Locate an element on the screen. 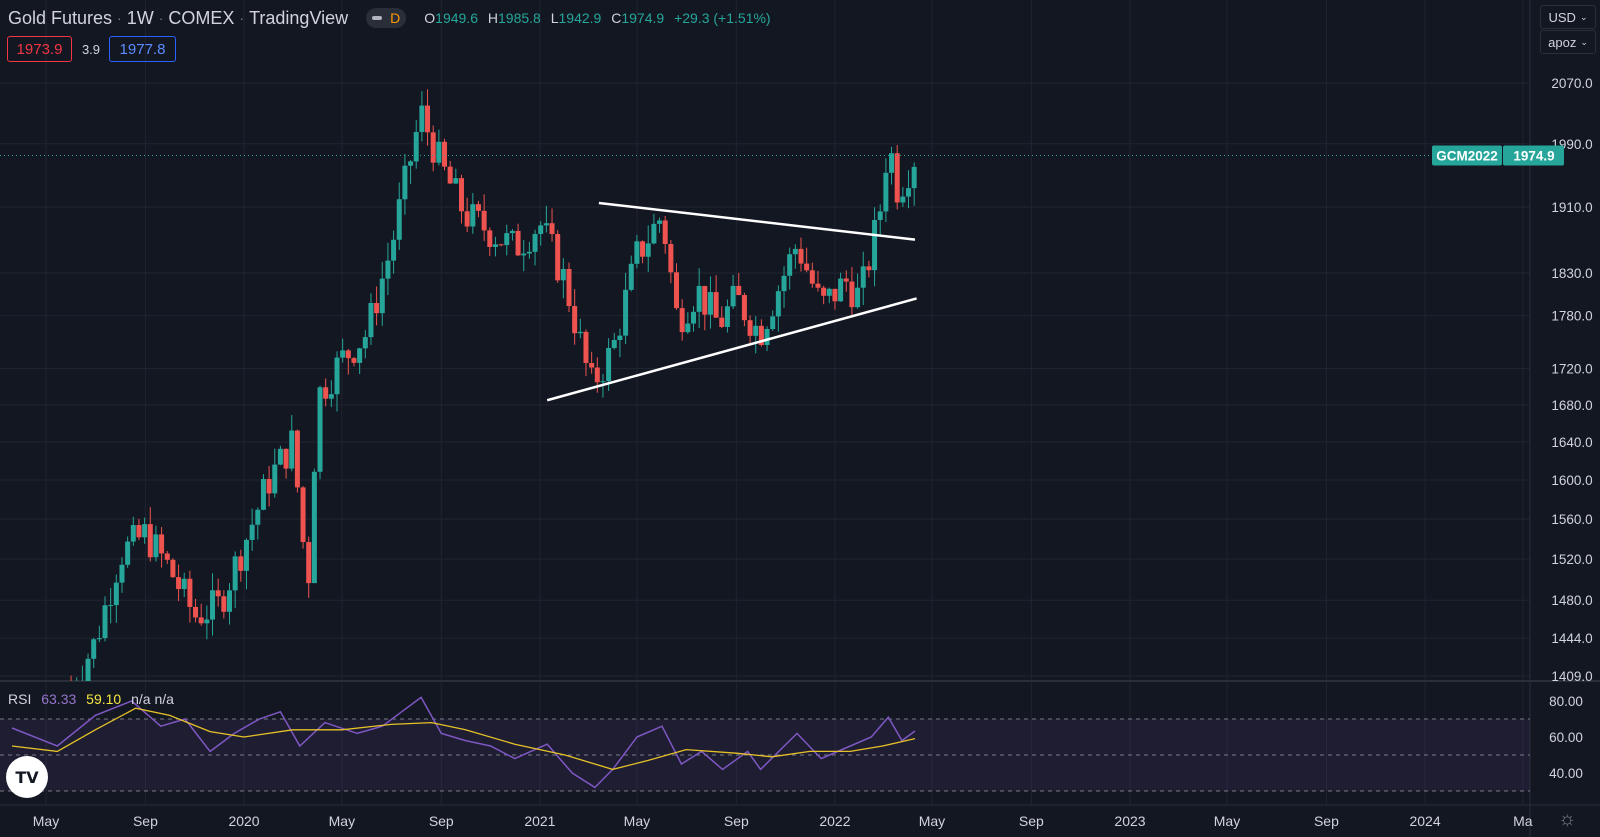  gear-icon: ☼ is located at coordinates (1567, 819).